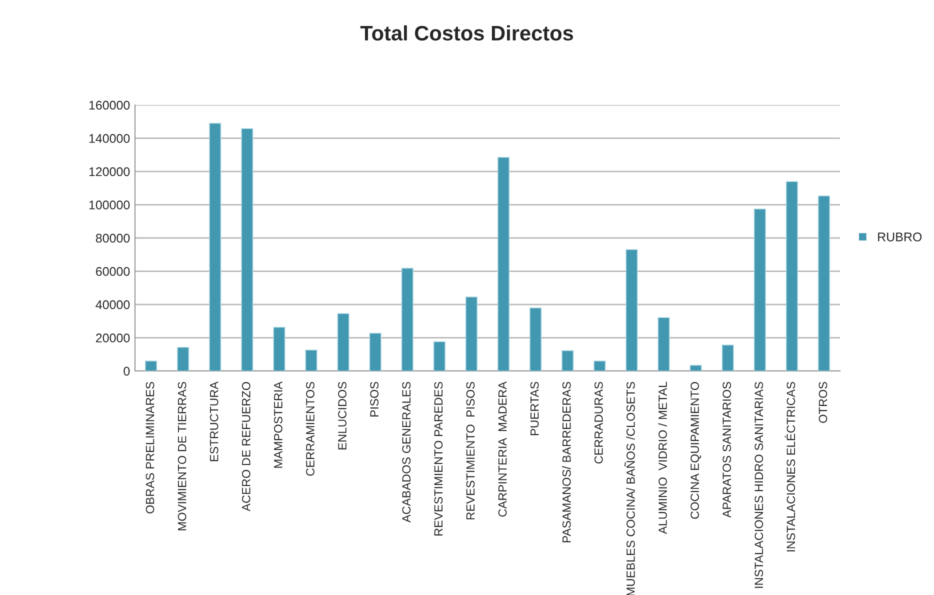 Image resolution: width=934 pixels, height=595 pixels. Describe the element at coordinates (598, 423) in the screenshot. I see `x-tick-label: CERRADURAS` at that location.